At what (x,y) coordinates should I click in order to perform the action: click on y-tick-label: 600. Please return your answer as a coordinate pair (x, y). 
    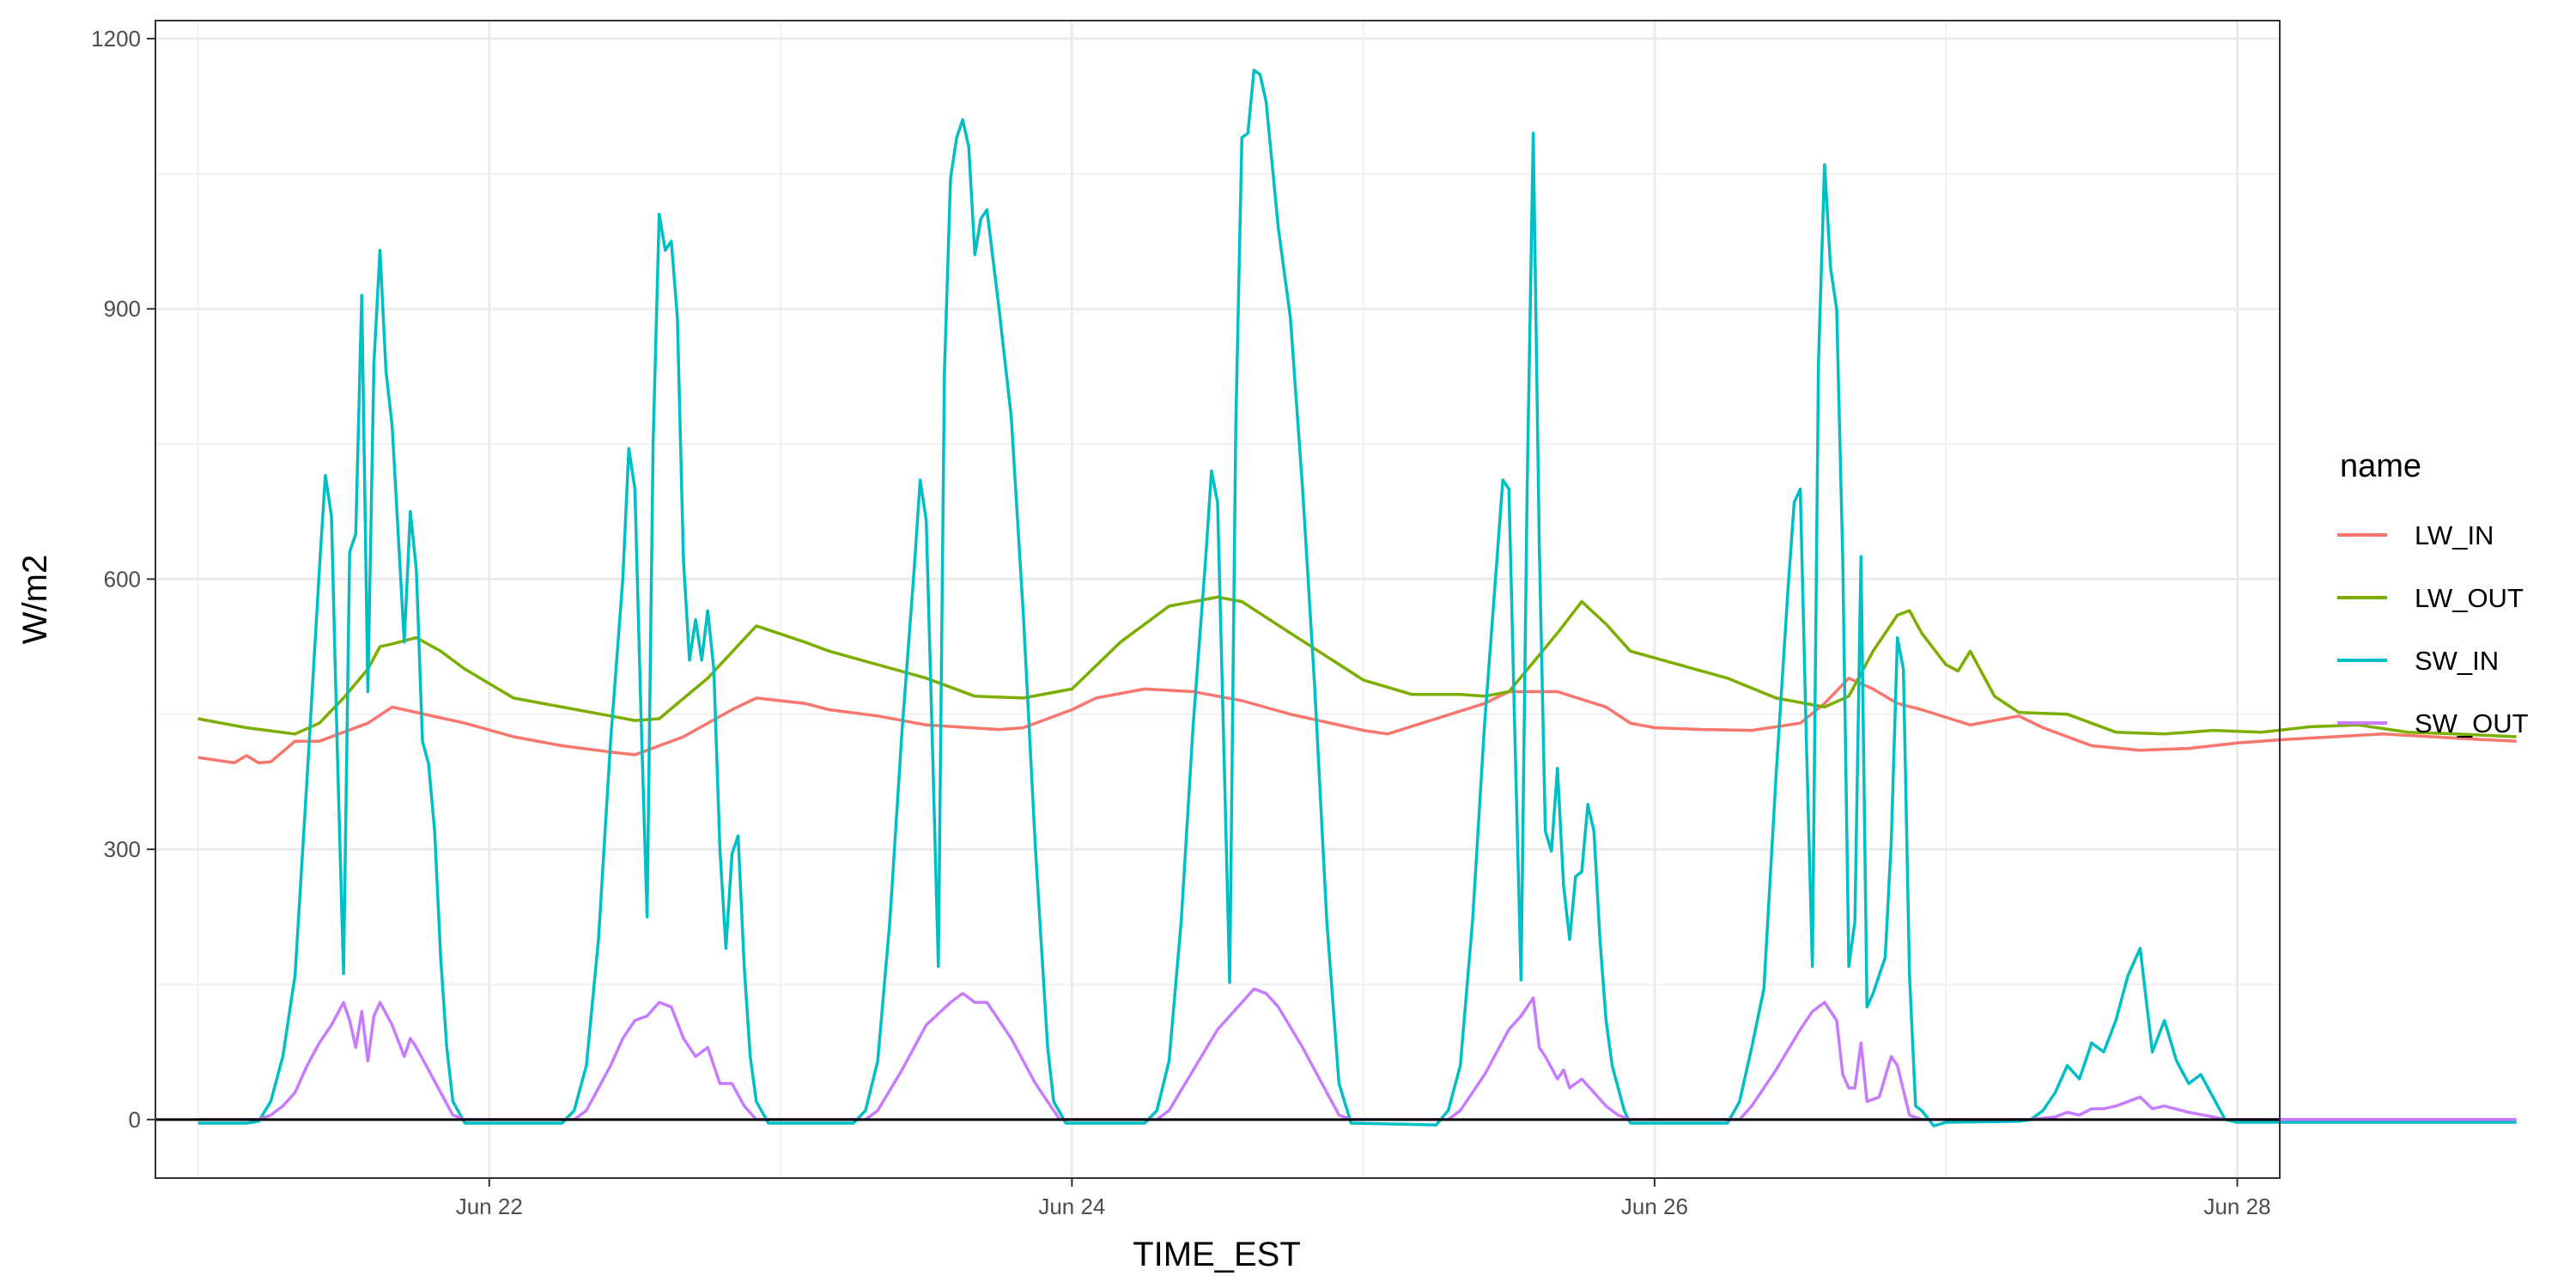
    Looking at the image, I should click on (123, 579).